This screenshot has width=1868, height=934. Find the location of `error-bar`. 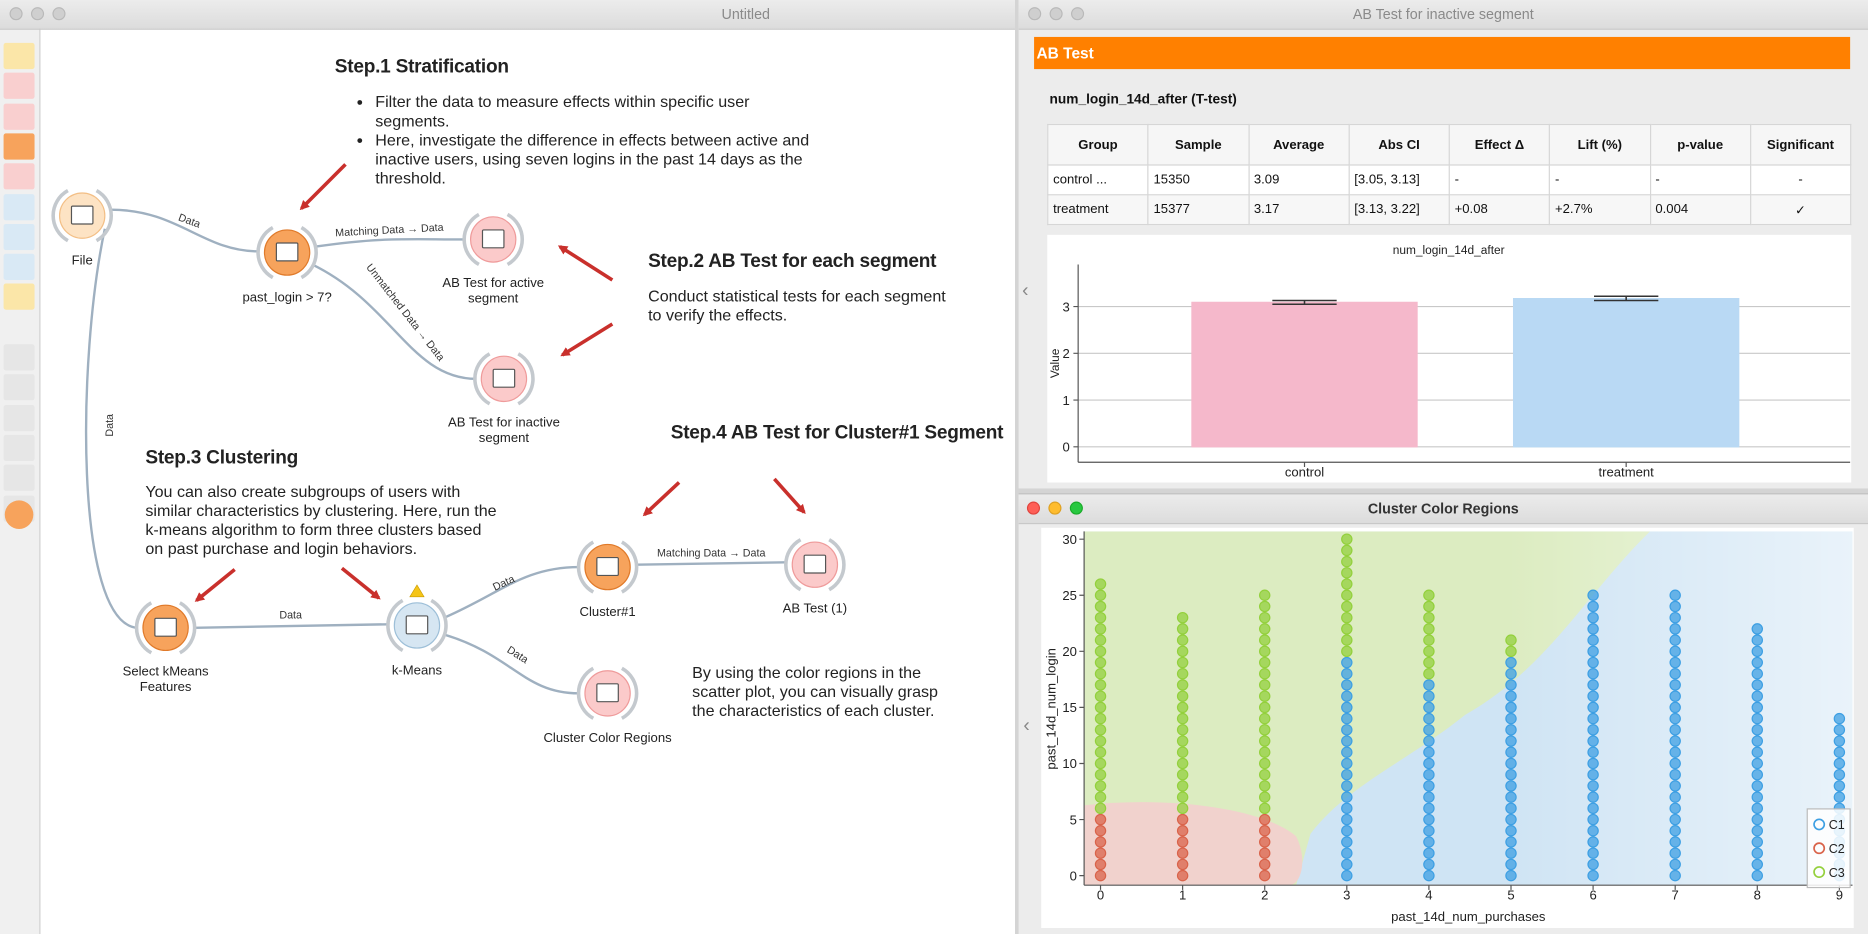

error-bar is located at coordinates (1626, 298).